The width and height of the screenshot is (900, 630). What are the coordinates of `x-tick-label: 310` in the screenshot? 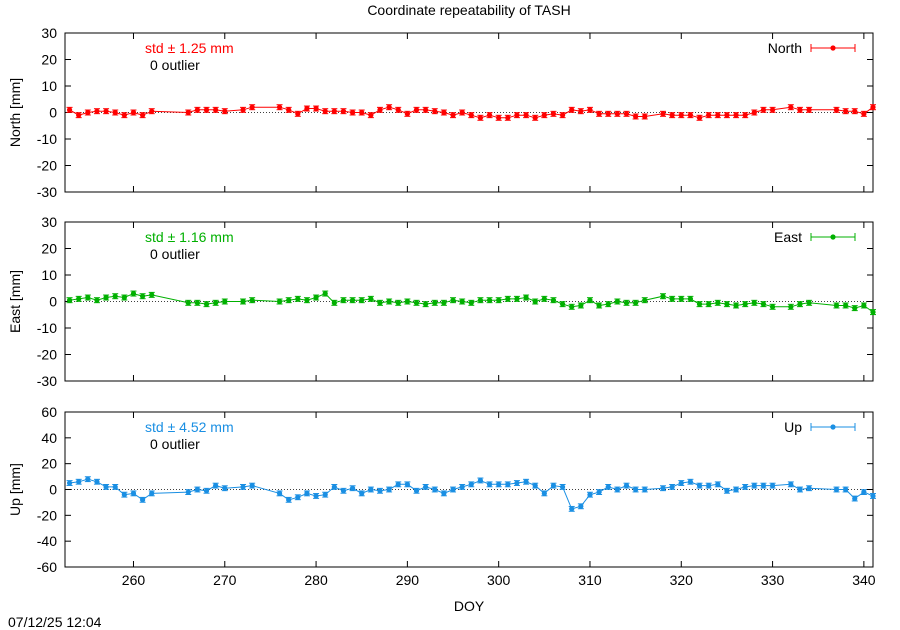 It's located at (590, 580).